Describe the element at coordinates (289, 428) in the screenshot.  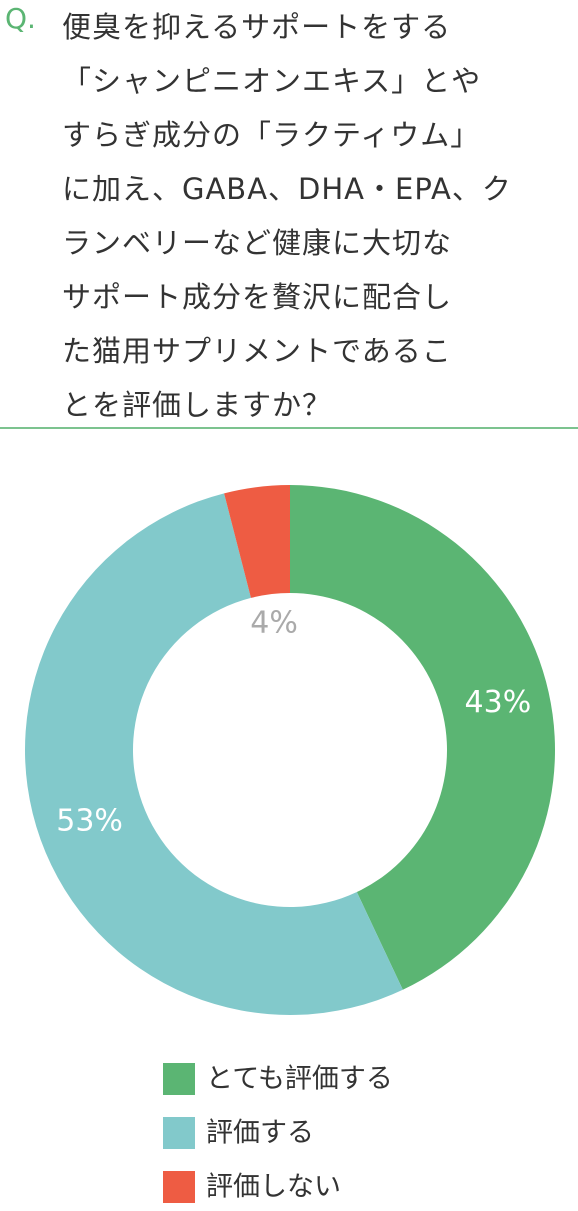
I see `divider` at that location.